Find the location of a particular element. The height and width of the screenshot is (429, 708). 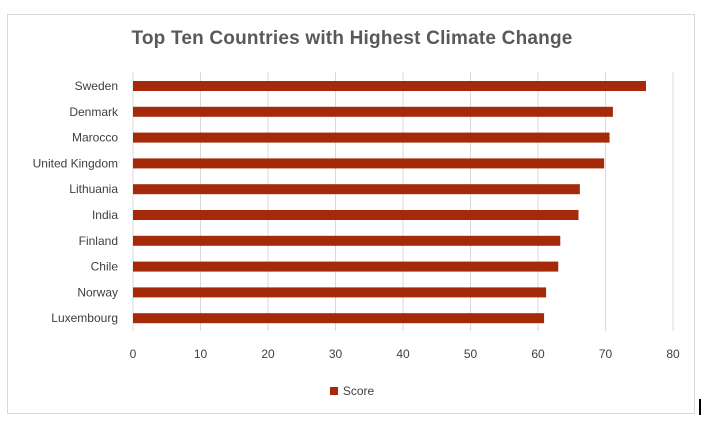

category-label: Marocco is located at coordinates (95, 138).